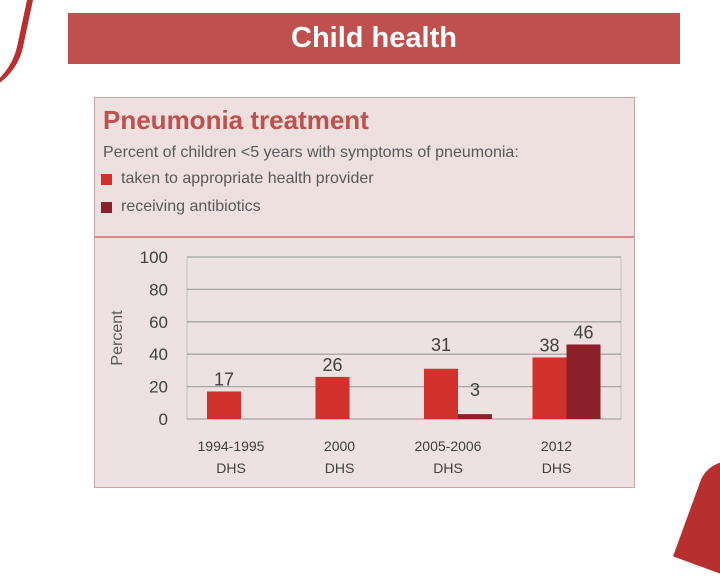 The width and height of the screenshot is (720, 577). What do you see at coordinates (332, 365) in the screenshot?
I see `data-label: 26` at bounding box center [332, 365].